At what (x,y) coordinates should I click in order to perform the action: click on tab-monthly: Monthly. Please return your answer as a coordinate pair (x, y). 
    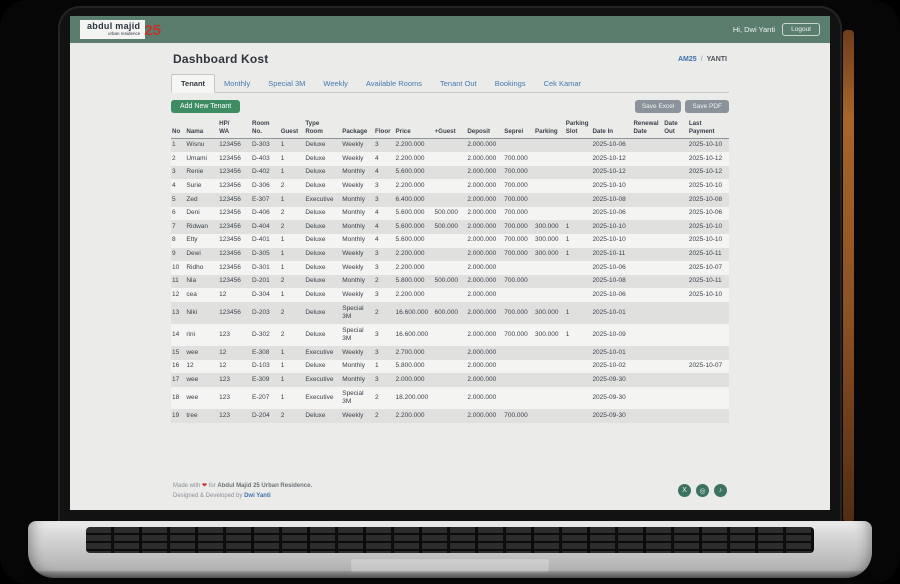
    Looking at the image, I should click on (237, 83).